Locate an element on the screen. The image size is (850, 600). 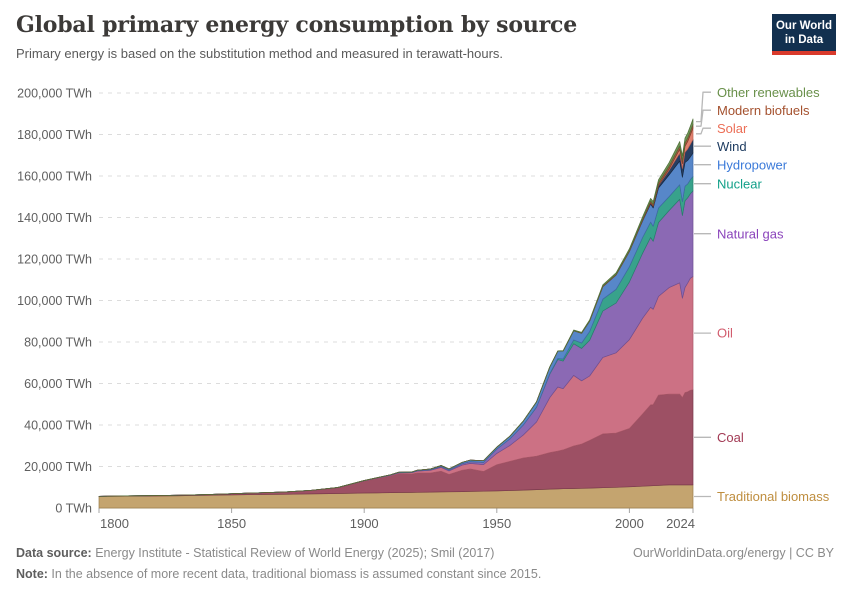
x-axis-label: 1950 is located at coordinates (496, 523).